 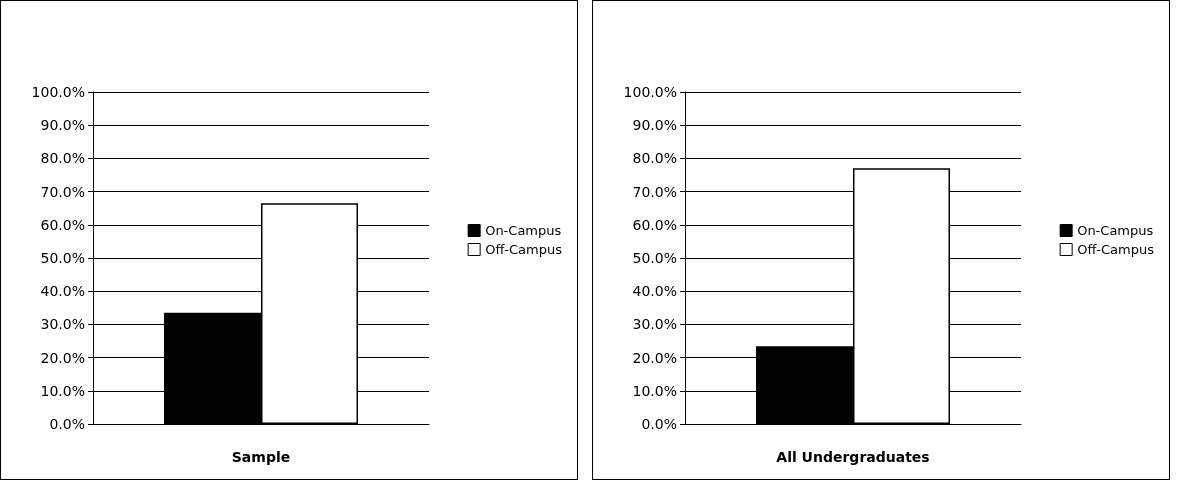 What do you see at coordinates (853, 457) in the screenshot?
I see `x-axis-title: All Undergraduates` at bounding box center [853, 457].